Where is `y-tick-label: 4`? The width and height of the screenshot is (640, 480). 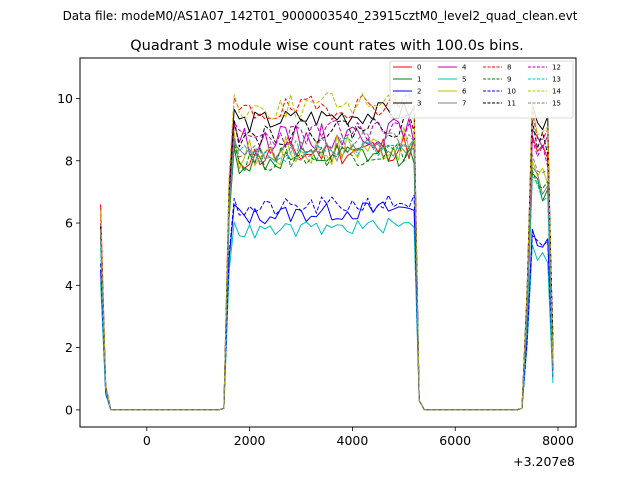
y-tick-label: 4 is located at coordinates (69, 285).